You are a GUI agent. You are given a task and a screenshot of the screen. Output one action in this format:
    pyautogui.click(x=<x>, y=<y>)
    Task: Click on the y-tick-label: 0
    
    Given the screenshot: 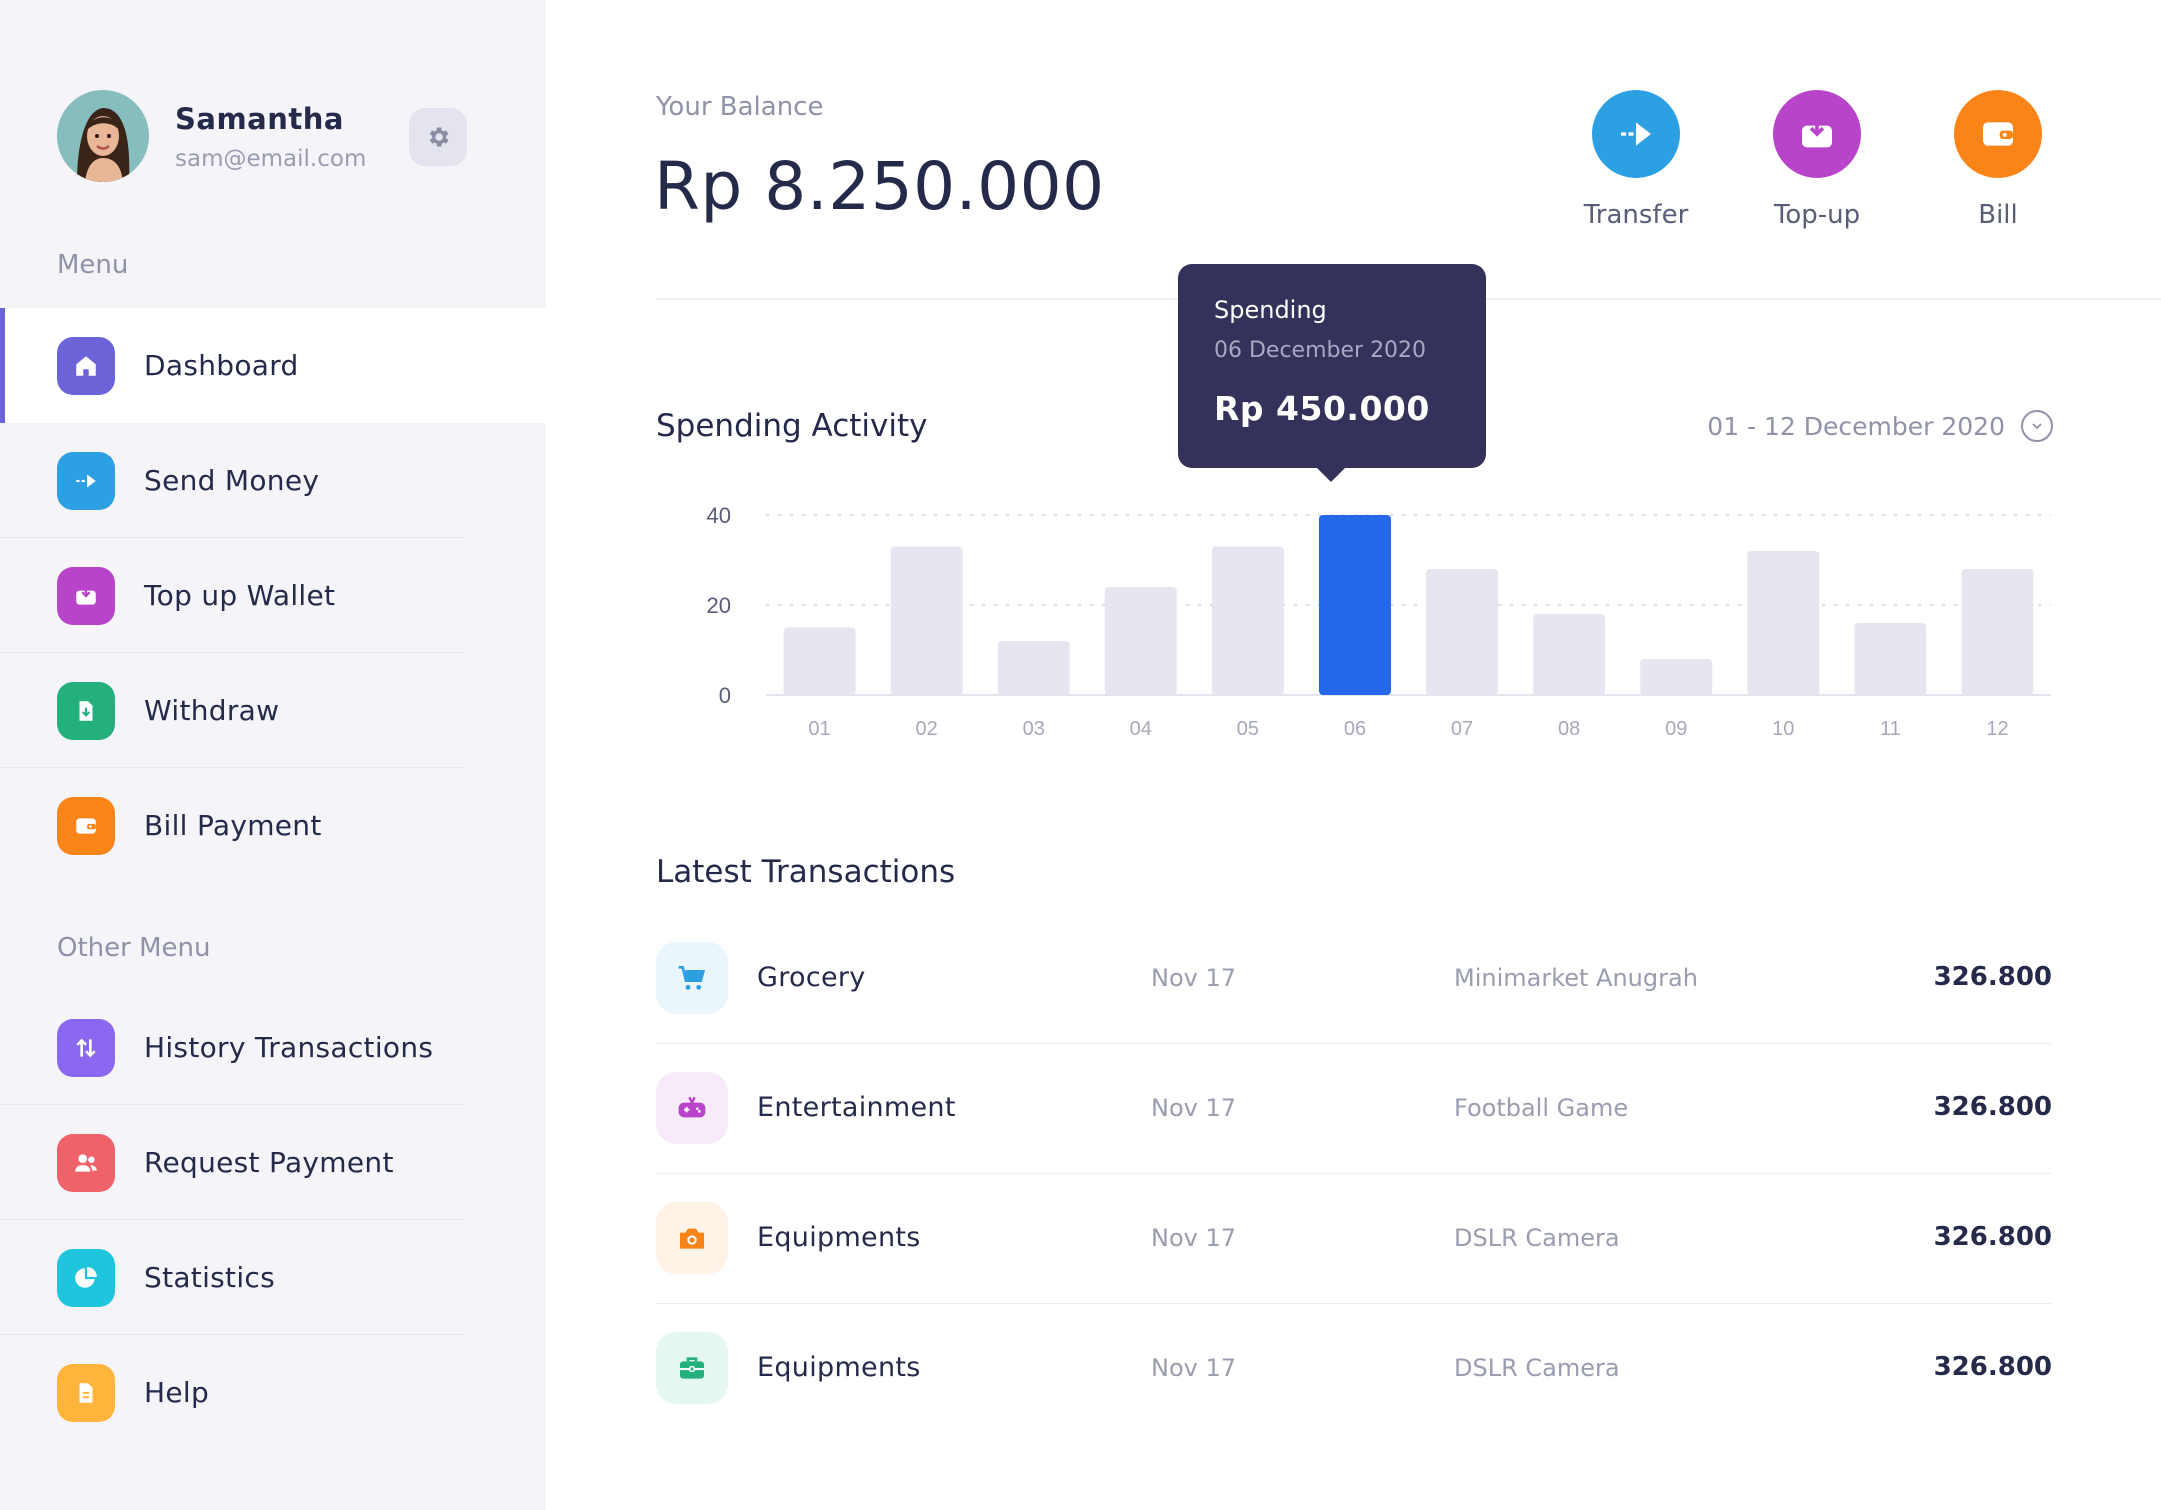 What is the action you would take?
    pyautogui.click(x=725, y=695)
    